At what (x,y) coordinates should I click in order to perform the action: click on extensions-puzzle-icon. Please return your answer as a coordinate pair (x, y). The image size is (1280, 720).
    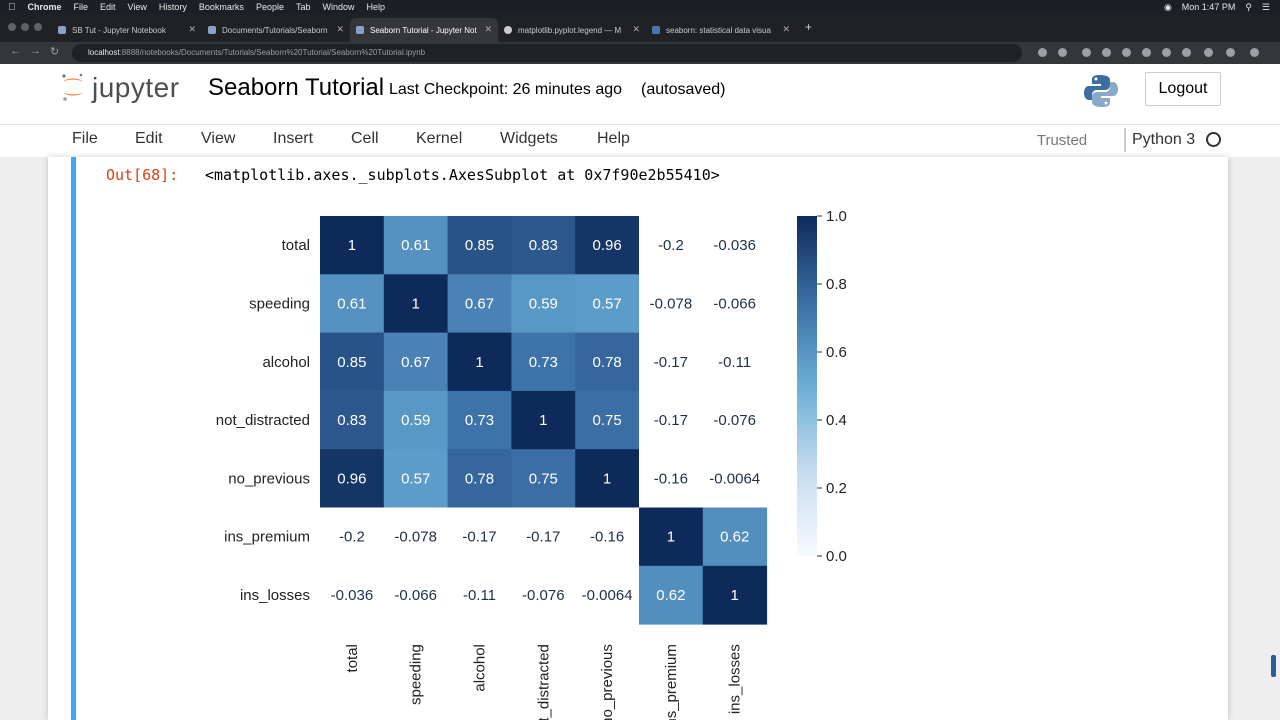
    Looking at the image, I should click on (1208, 52).